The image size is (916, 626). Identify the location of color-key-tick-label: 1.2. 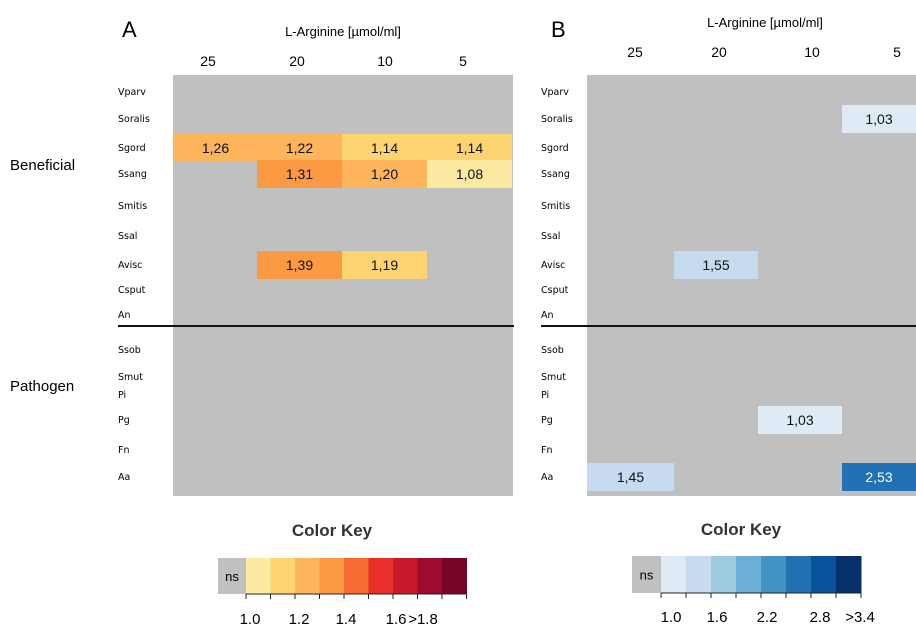
(299, 618).